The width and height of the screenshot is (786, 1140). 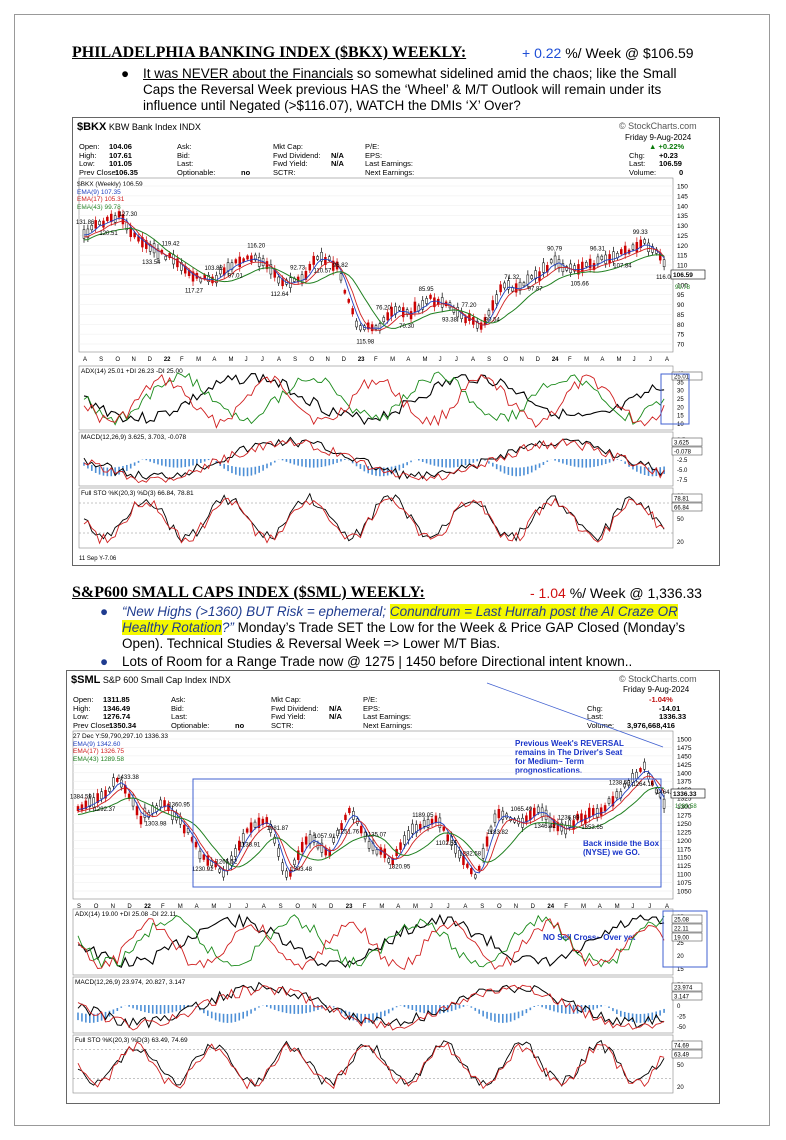 What do you see at coordinates (679, 1007) in the screenshot?
I see `macd-y-tick: 0` at bounding box center [679, 1007].